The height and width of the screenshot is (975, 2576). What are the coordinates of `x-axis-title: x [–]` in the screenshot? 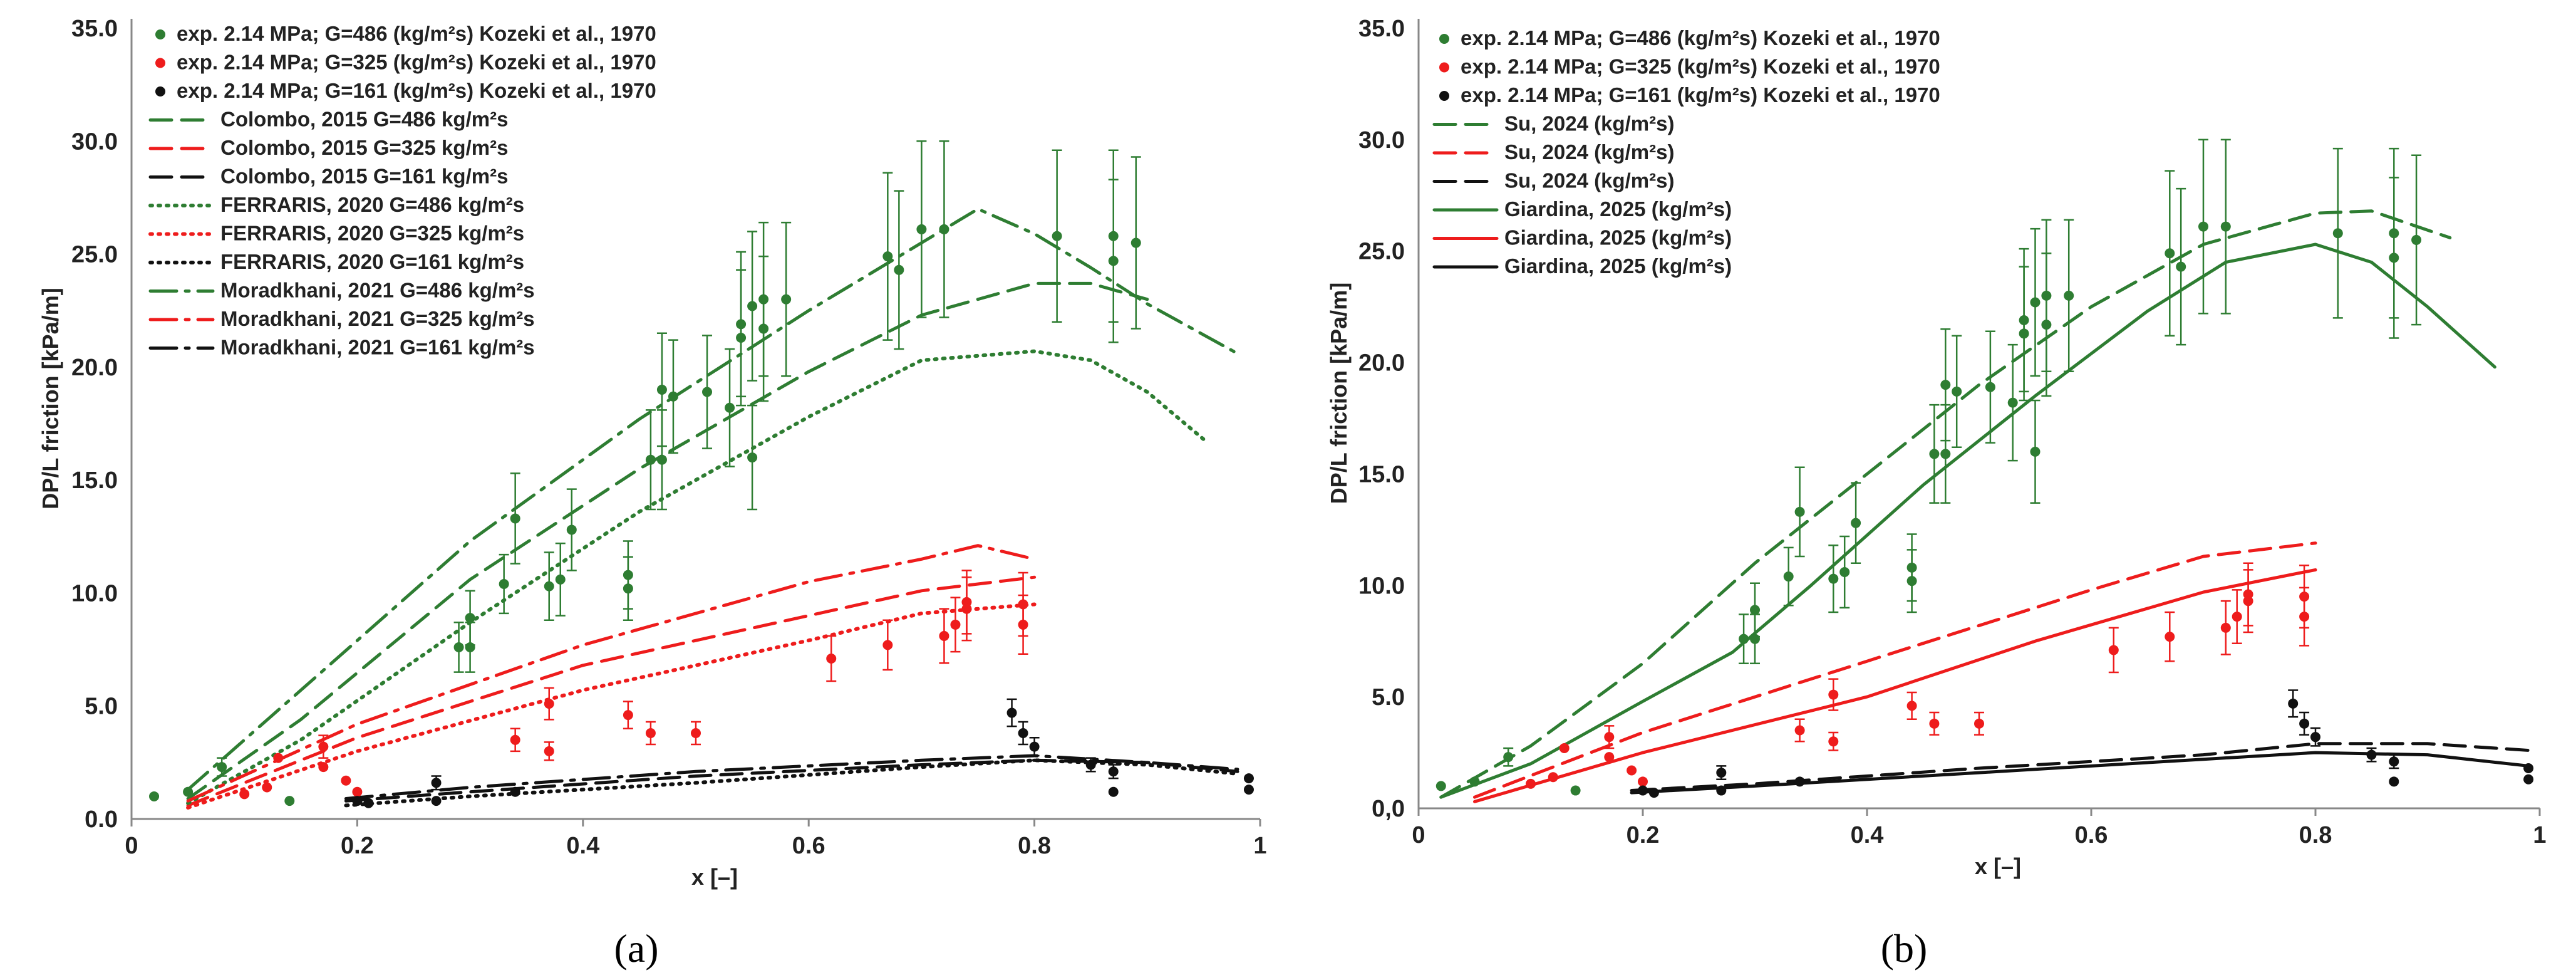 It's located at (1998, 866).